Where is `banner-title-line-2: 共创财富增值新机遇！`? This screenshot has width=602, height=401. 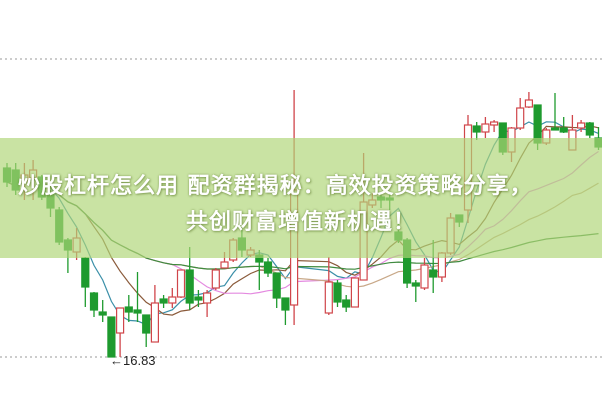
banner-title-line-2: 共创财富增值新机遇！ is located at coordinates (300, 222).